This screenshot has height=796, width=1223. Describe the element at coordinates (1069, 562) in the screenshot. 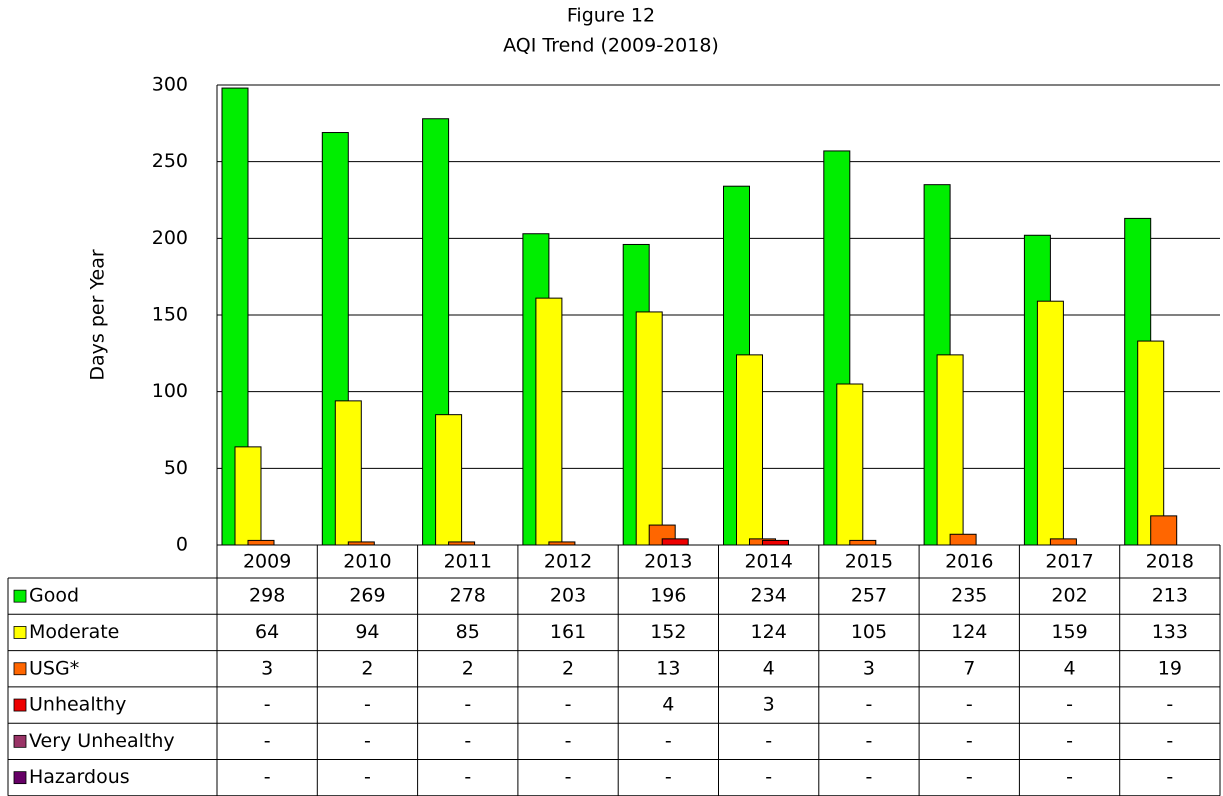

I see `x-tick-label: 2017` at that location.